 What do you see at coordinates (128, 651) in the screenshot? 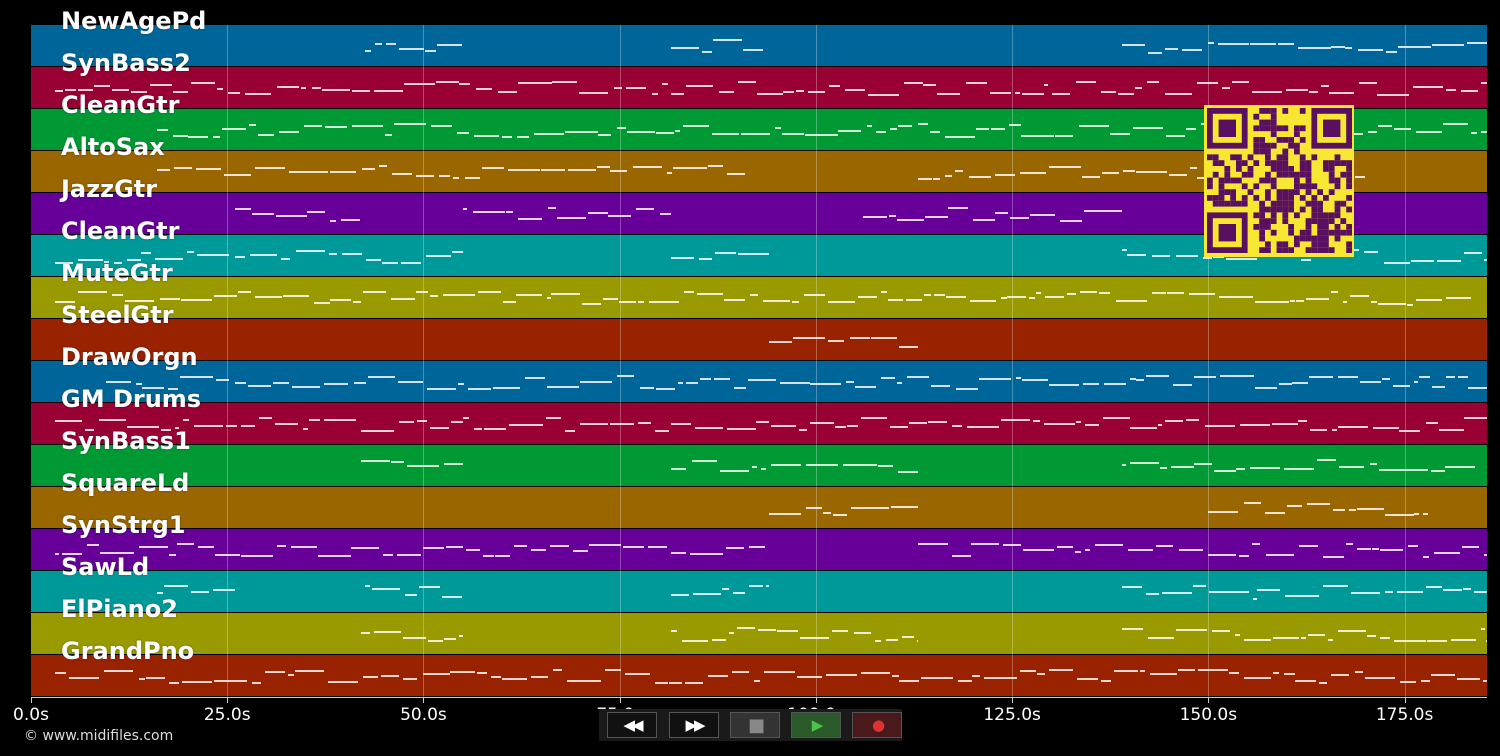
I see `track-name: GrandPno` at bounding box center [128, 651].